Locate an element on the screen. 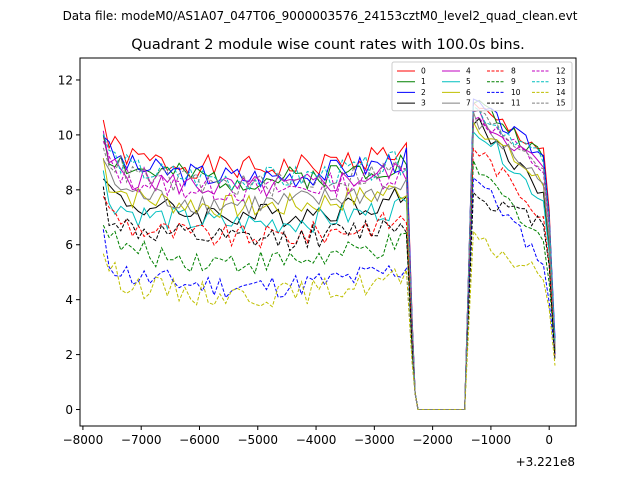 The height and width of the screenshot is (480, 640). legend-label: 4 is located at coordinates (468, 71).